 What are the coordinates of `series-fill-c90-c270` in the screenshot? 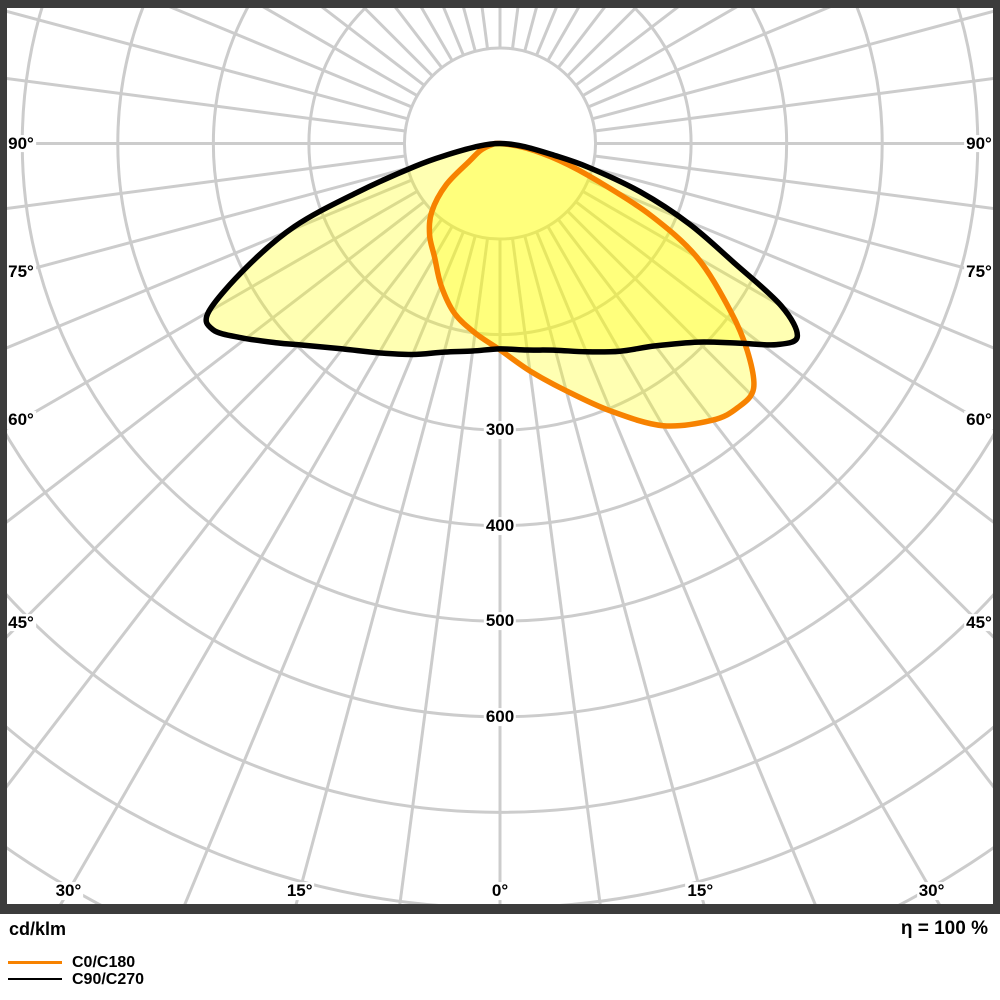 It's located at (502, 249).